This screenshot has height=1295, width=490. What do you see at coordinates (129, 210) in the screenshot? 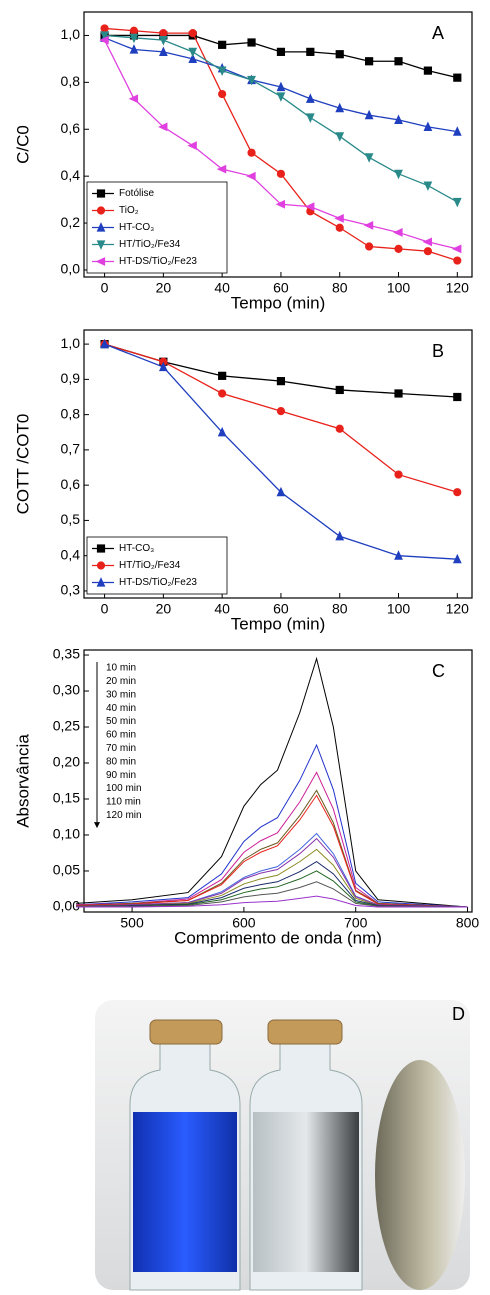
I see `legend-label: TiO₂` at bounding box center [129, 210].